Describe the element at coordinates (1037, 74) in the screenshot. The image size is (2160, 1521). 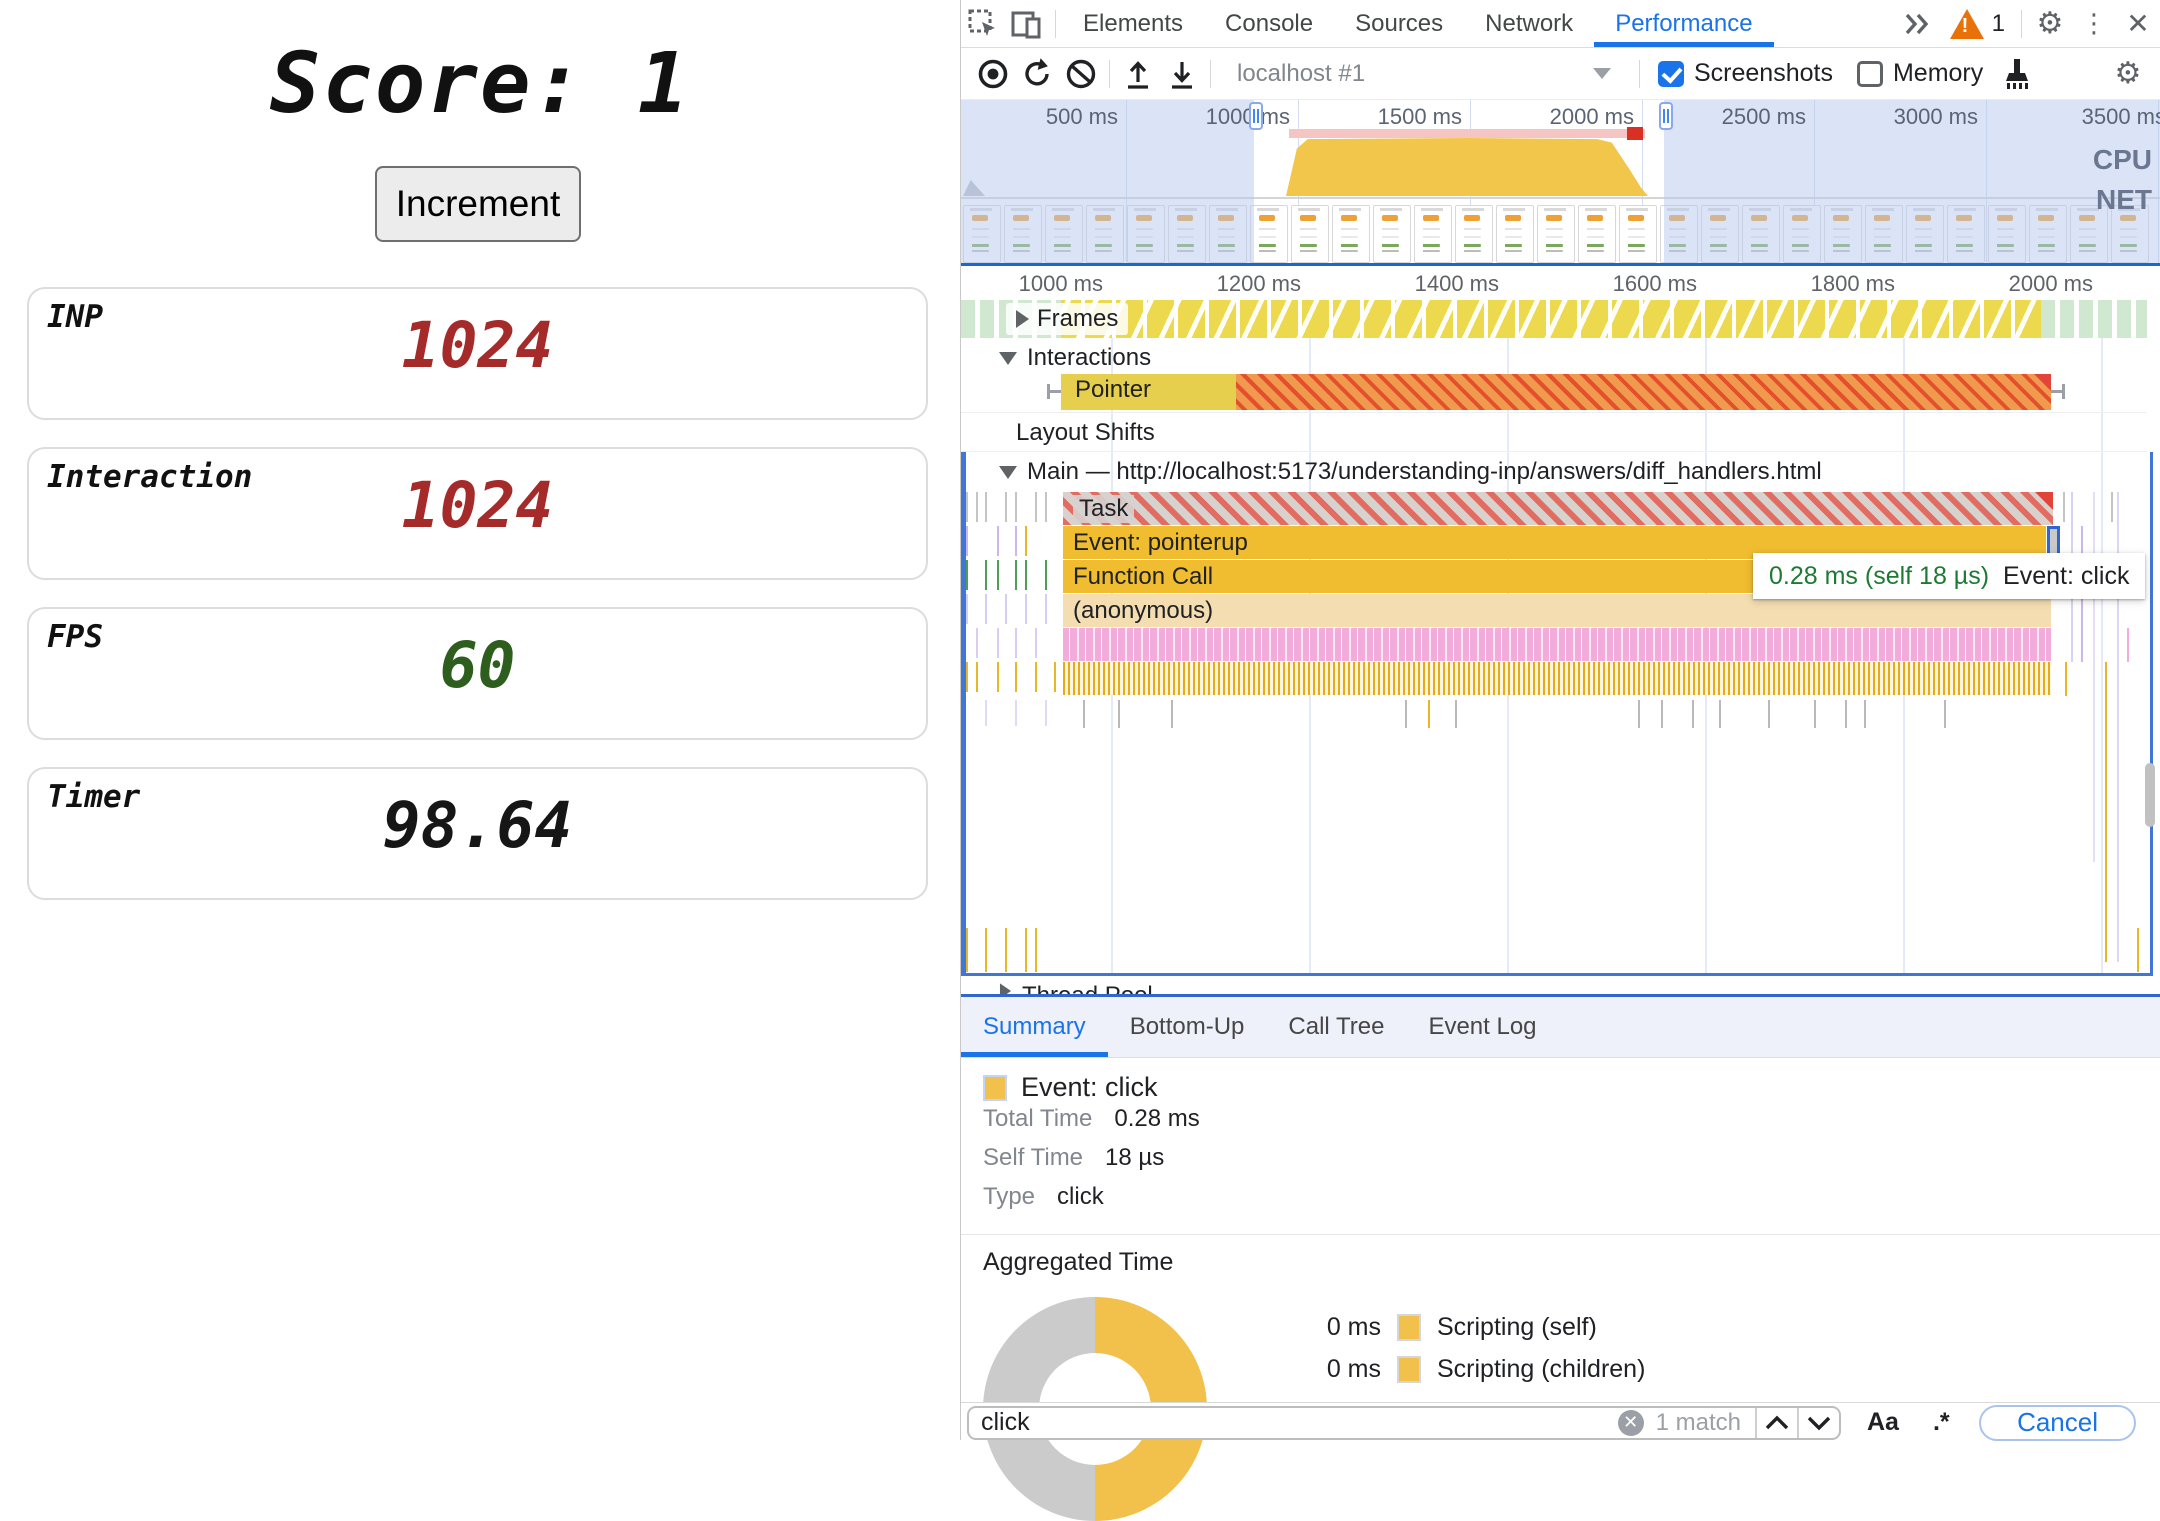
I see `reload-record-icon` at that location.